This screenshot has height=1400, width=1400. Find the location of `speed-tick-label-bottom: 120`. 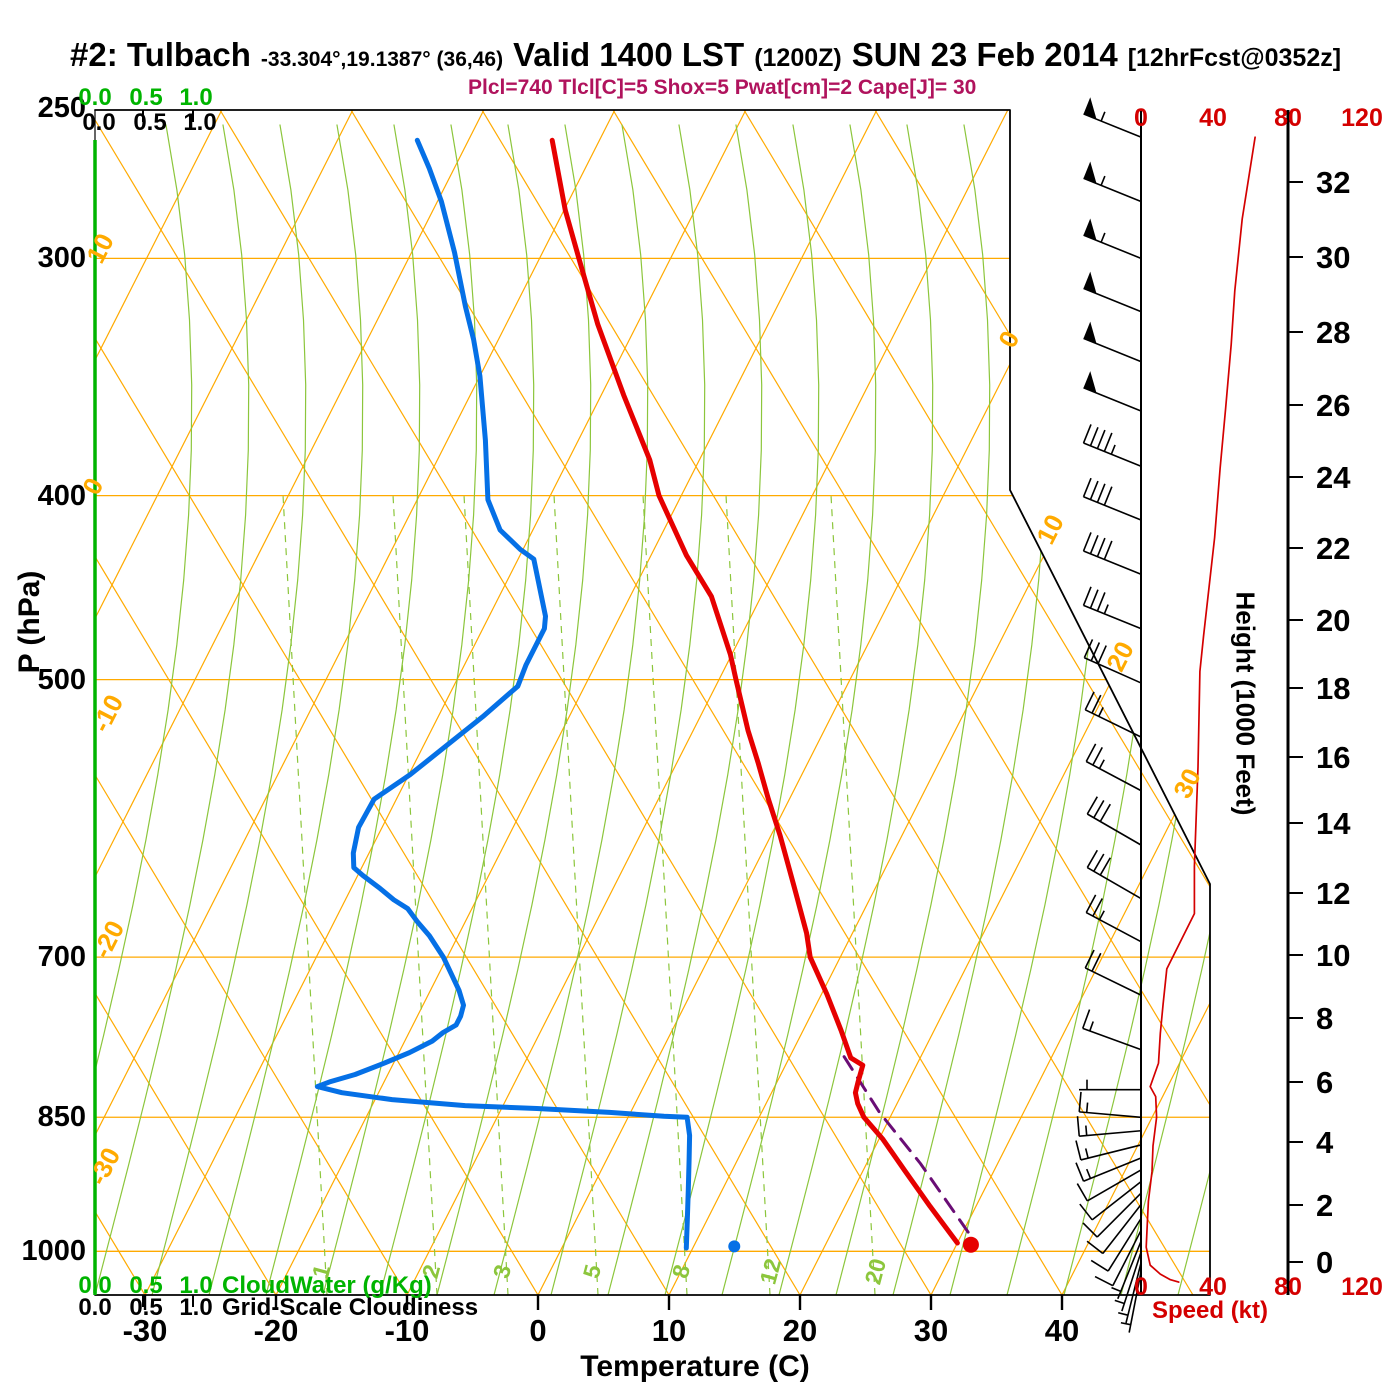

speed-tick-label-bottom: 120 is located at coordinates (1362, 1287).